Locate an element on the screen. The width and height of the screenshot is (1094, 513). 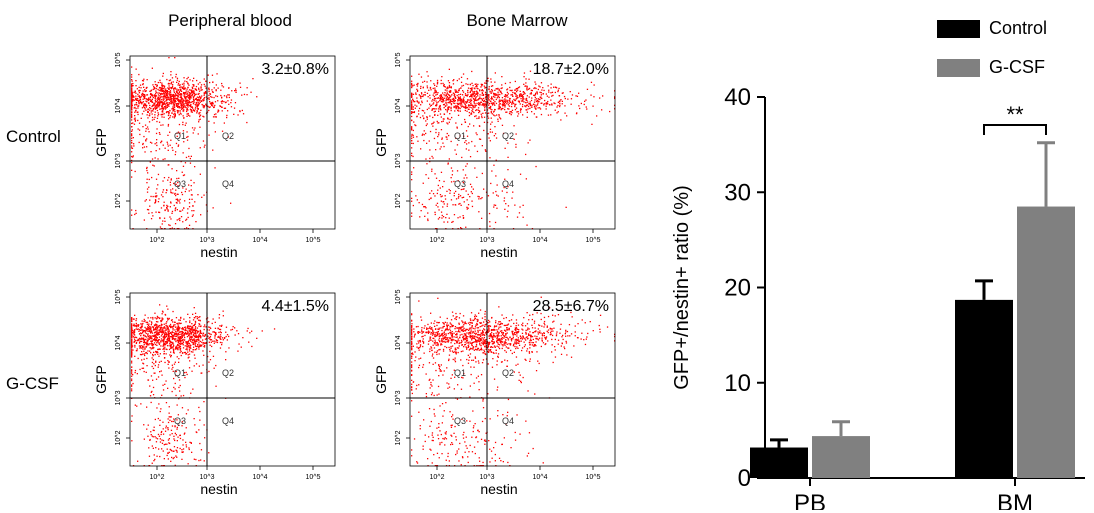
y-tick-label: 10 is located at coordinates (737, 383).